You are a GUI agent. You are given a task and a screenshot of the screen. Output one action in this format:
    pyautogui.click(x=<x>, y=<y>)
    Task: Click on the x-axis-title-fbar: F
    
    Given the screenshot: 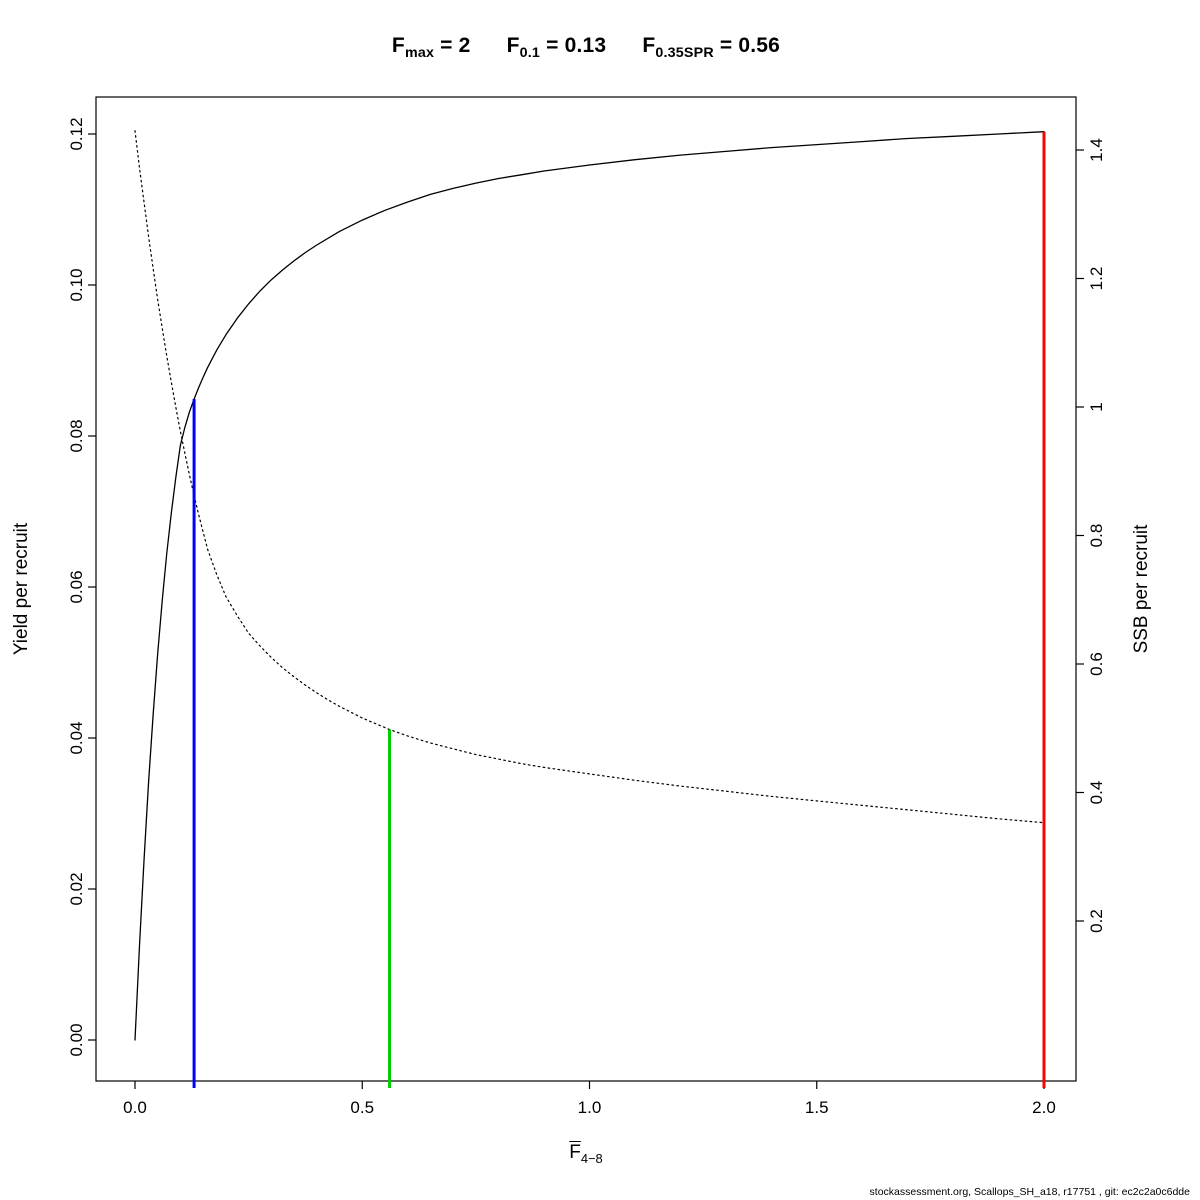 What is the action you would take?
    pyautogui.click(x=575, y=1152)
    